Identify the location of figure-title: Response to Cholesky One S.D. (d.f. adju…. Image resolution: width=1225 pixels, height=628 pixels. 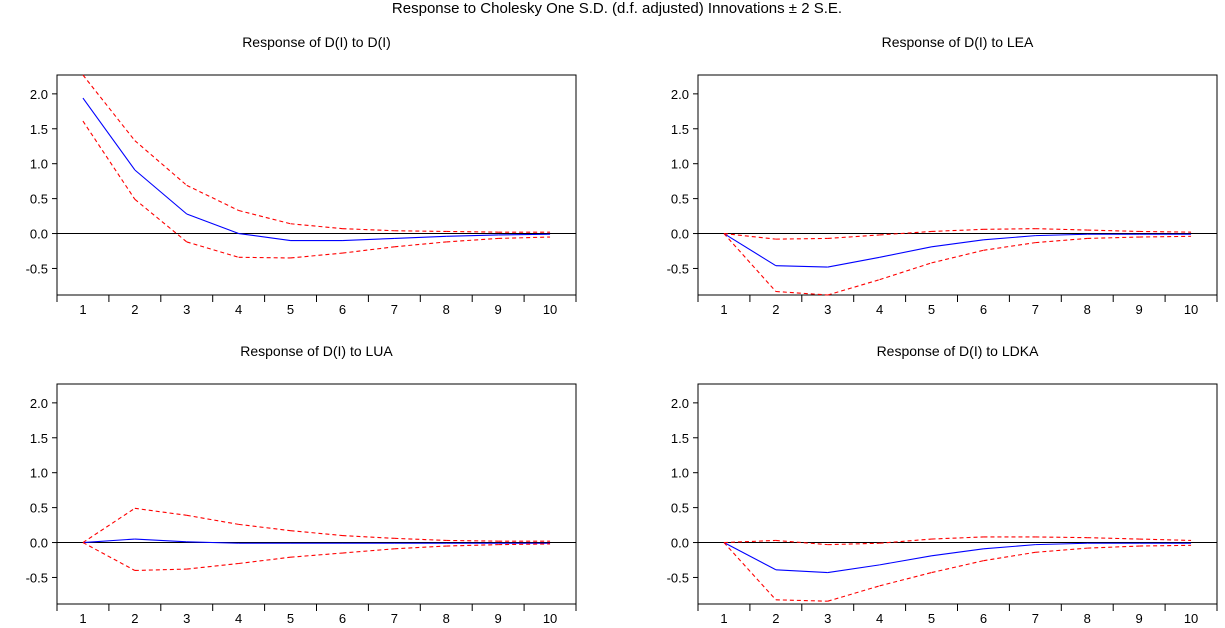
(617, 8).